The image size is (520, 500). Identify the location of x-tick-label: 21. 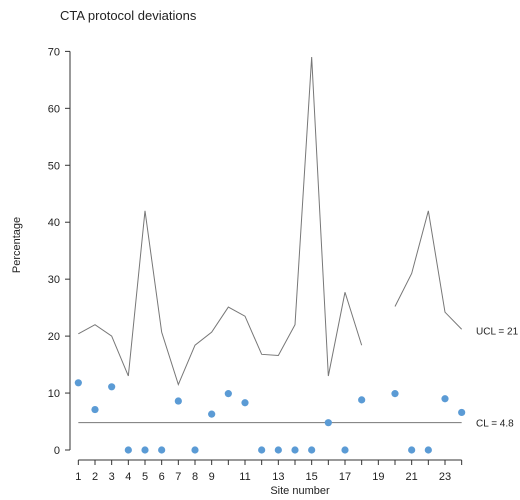
(412, 477).